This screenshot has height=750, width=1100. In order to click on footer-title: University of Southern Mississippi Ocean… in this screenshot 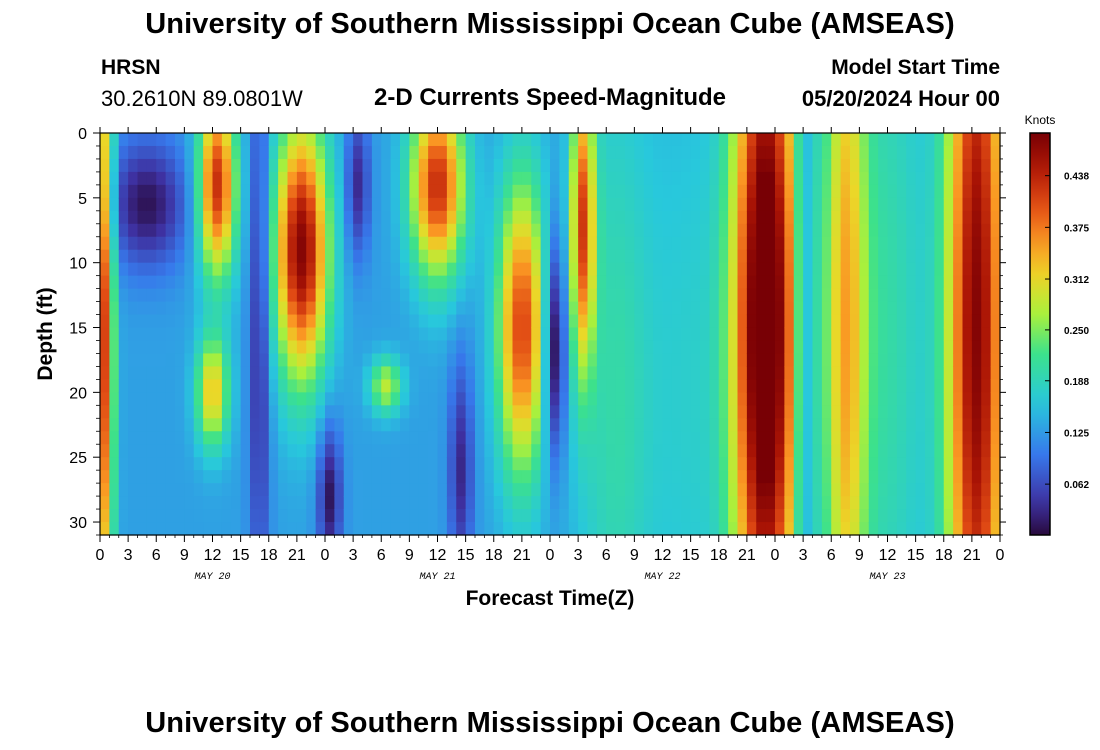, I will do `click(550, 723)`.